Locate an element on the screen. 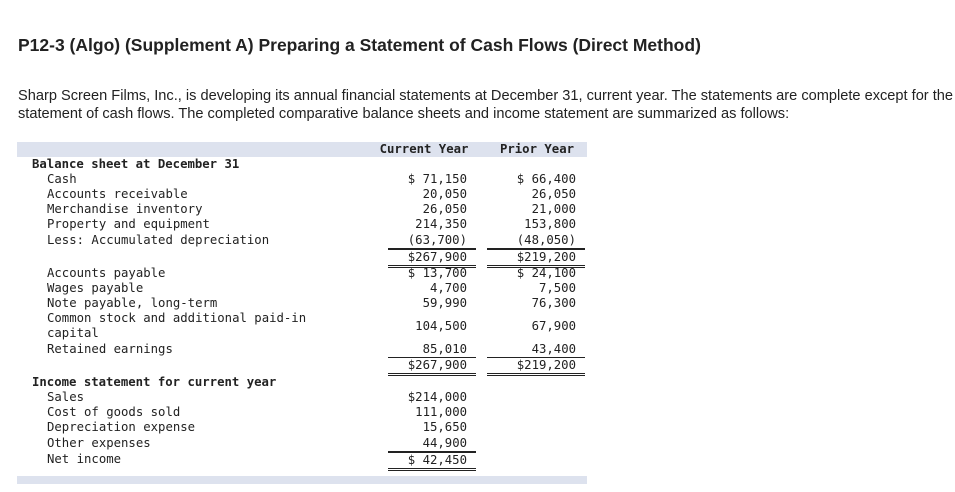 The image size is (955, 492). current-value: 85,010 is located at coordinates (432, 350).